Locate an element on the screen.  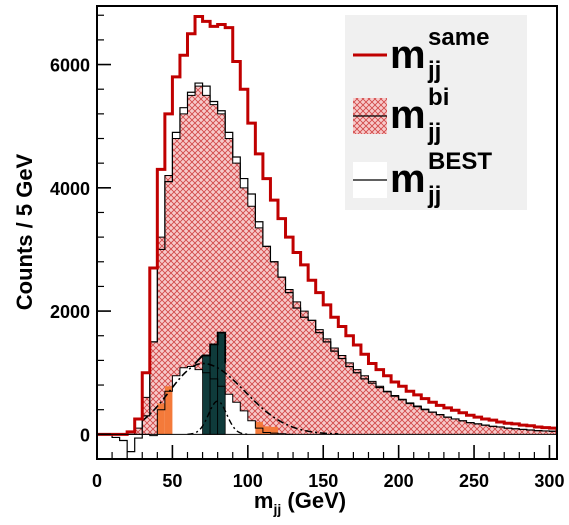
legend-sup-bi: bi is located at coordinates (438, 97).